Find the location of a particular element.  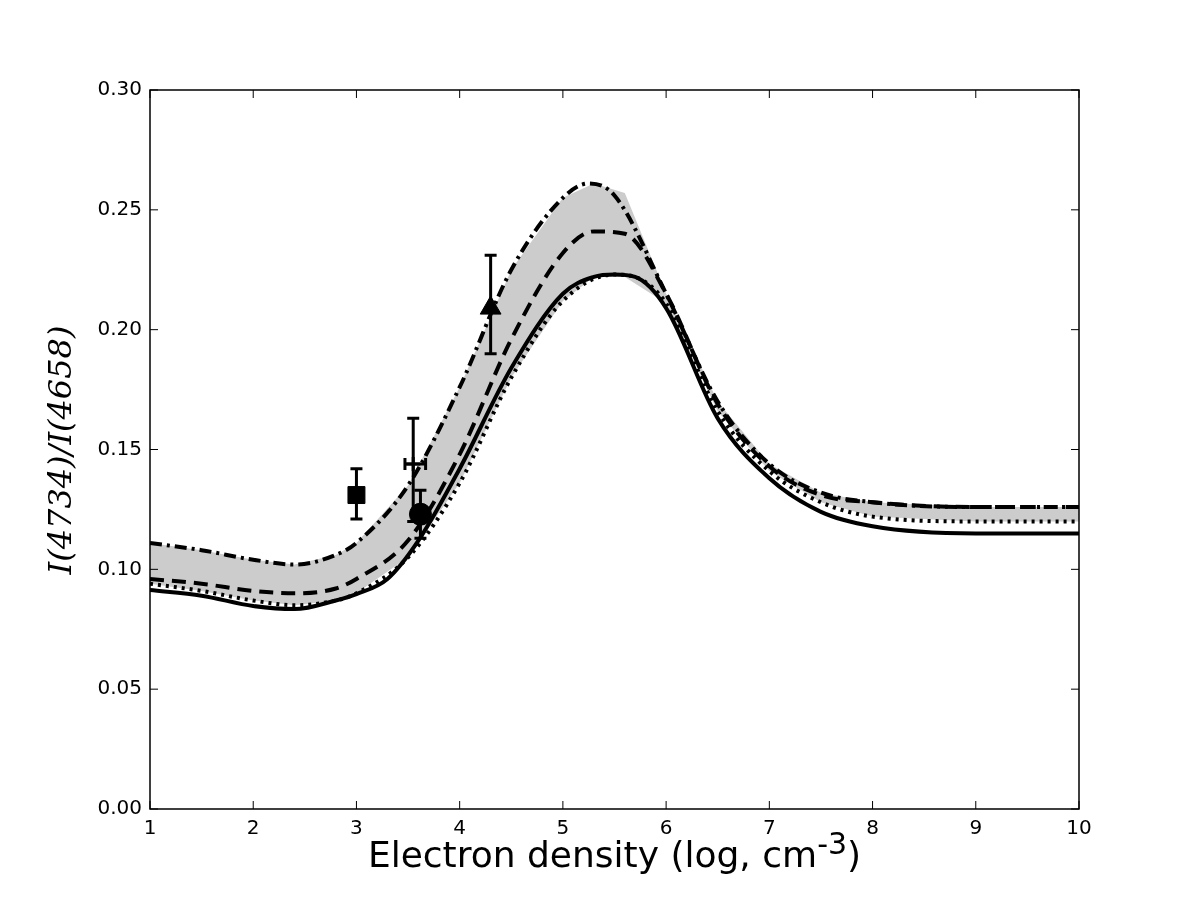

x-tick-label: 8 is located at coordinates (872, 827).